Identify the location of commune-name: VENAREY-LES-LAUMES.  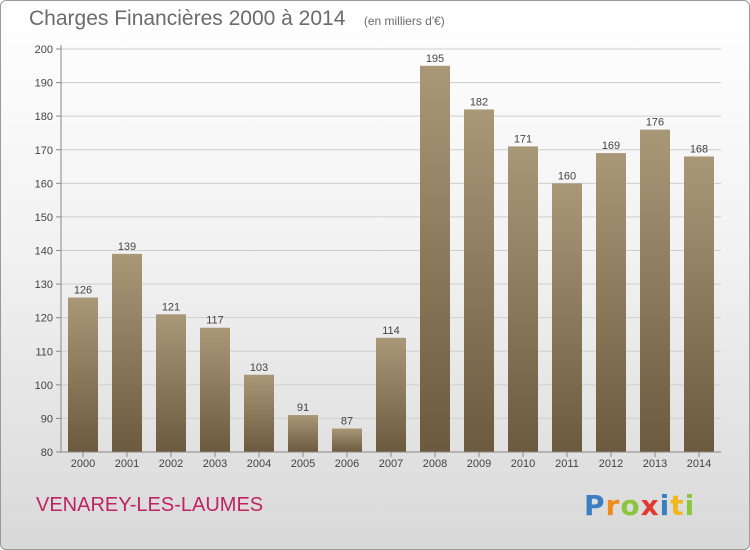
(150, 505).